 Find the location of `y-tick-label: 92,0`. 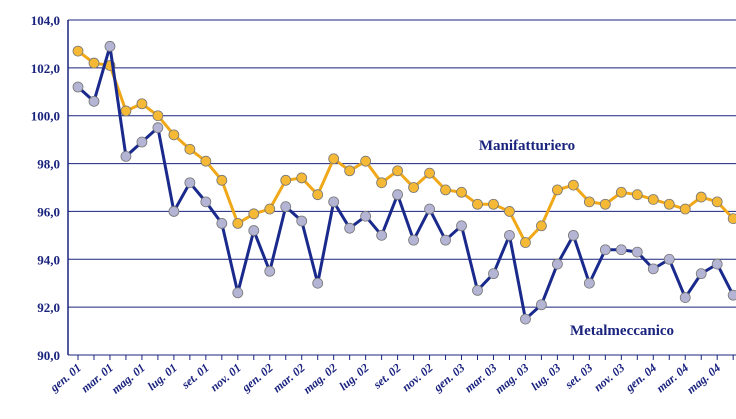

y-tick-label: 92,0 is located at coordinates (48, 307).